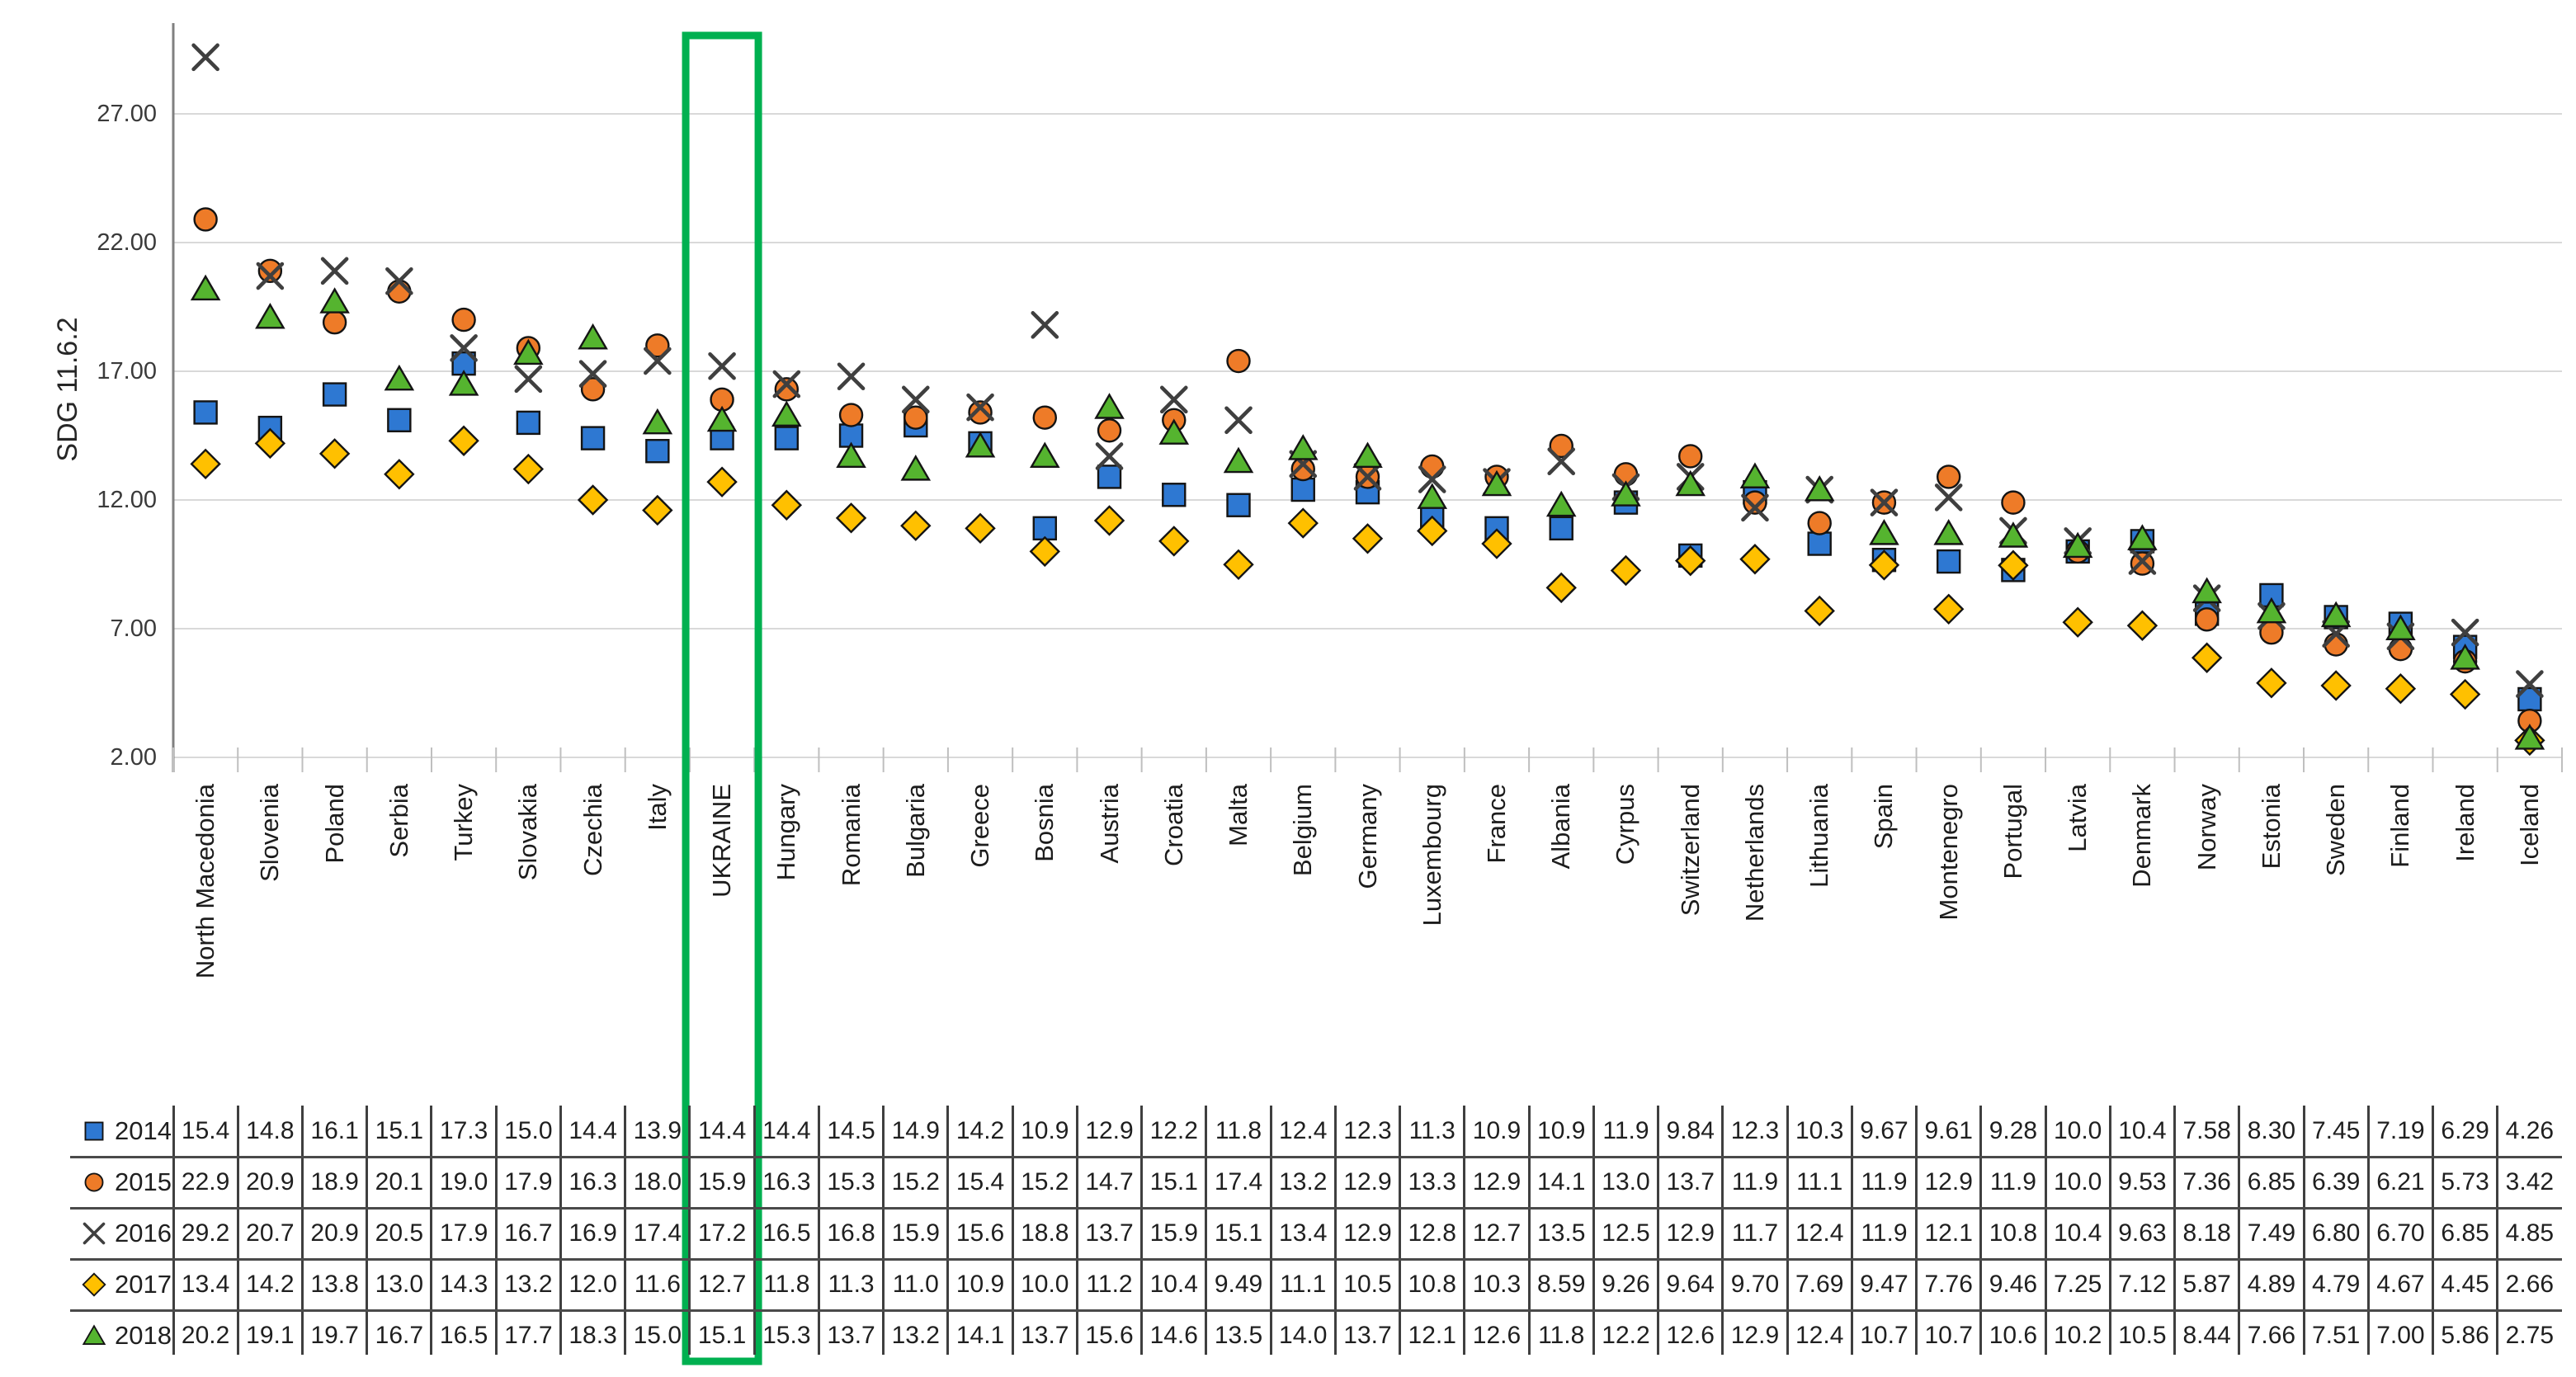 This screenshot has height=1377, width=2576. What do you see at coordinates (399, 1284) in the screenshot?
I see `table-cell: 13.0` at bounding box center [399, 1284].